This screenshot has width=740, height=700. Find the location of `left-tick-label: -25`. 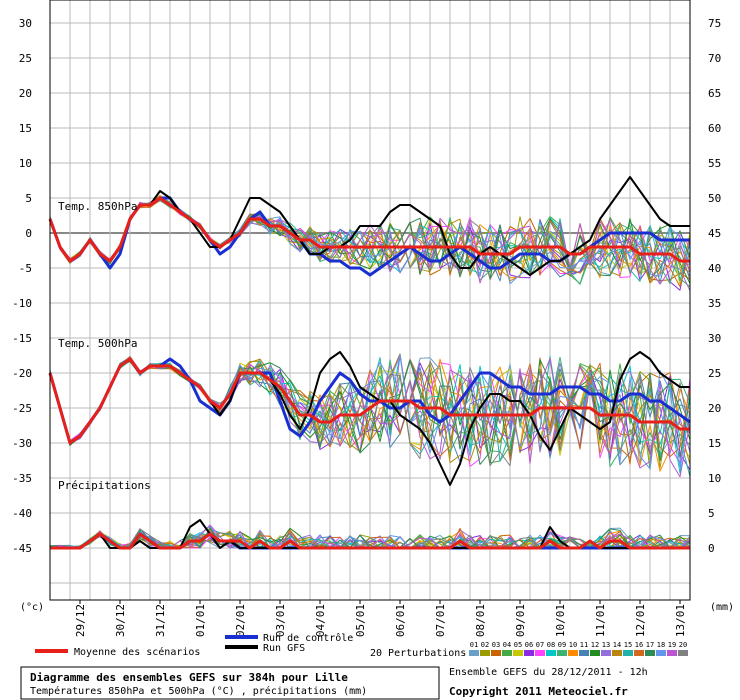

left-tick-label: -25 is located at coordinates (22, 408).